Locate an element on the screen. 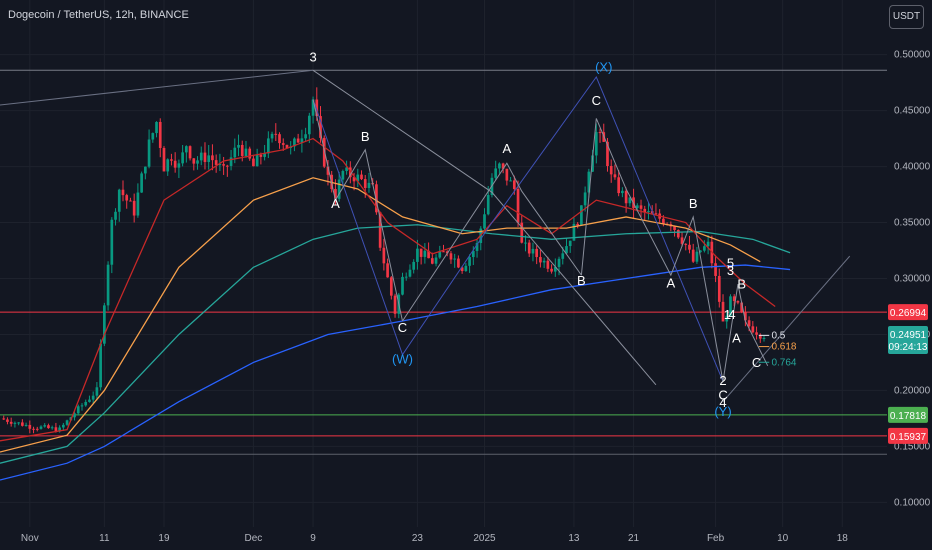 The image size is (932, 550). badge-label: 0.26994 is located at coordinates (908, 313).